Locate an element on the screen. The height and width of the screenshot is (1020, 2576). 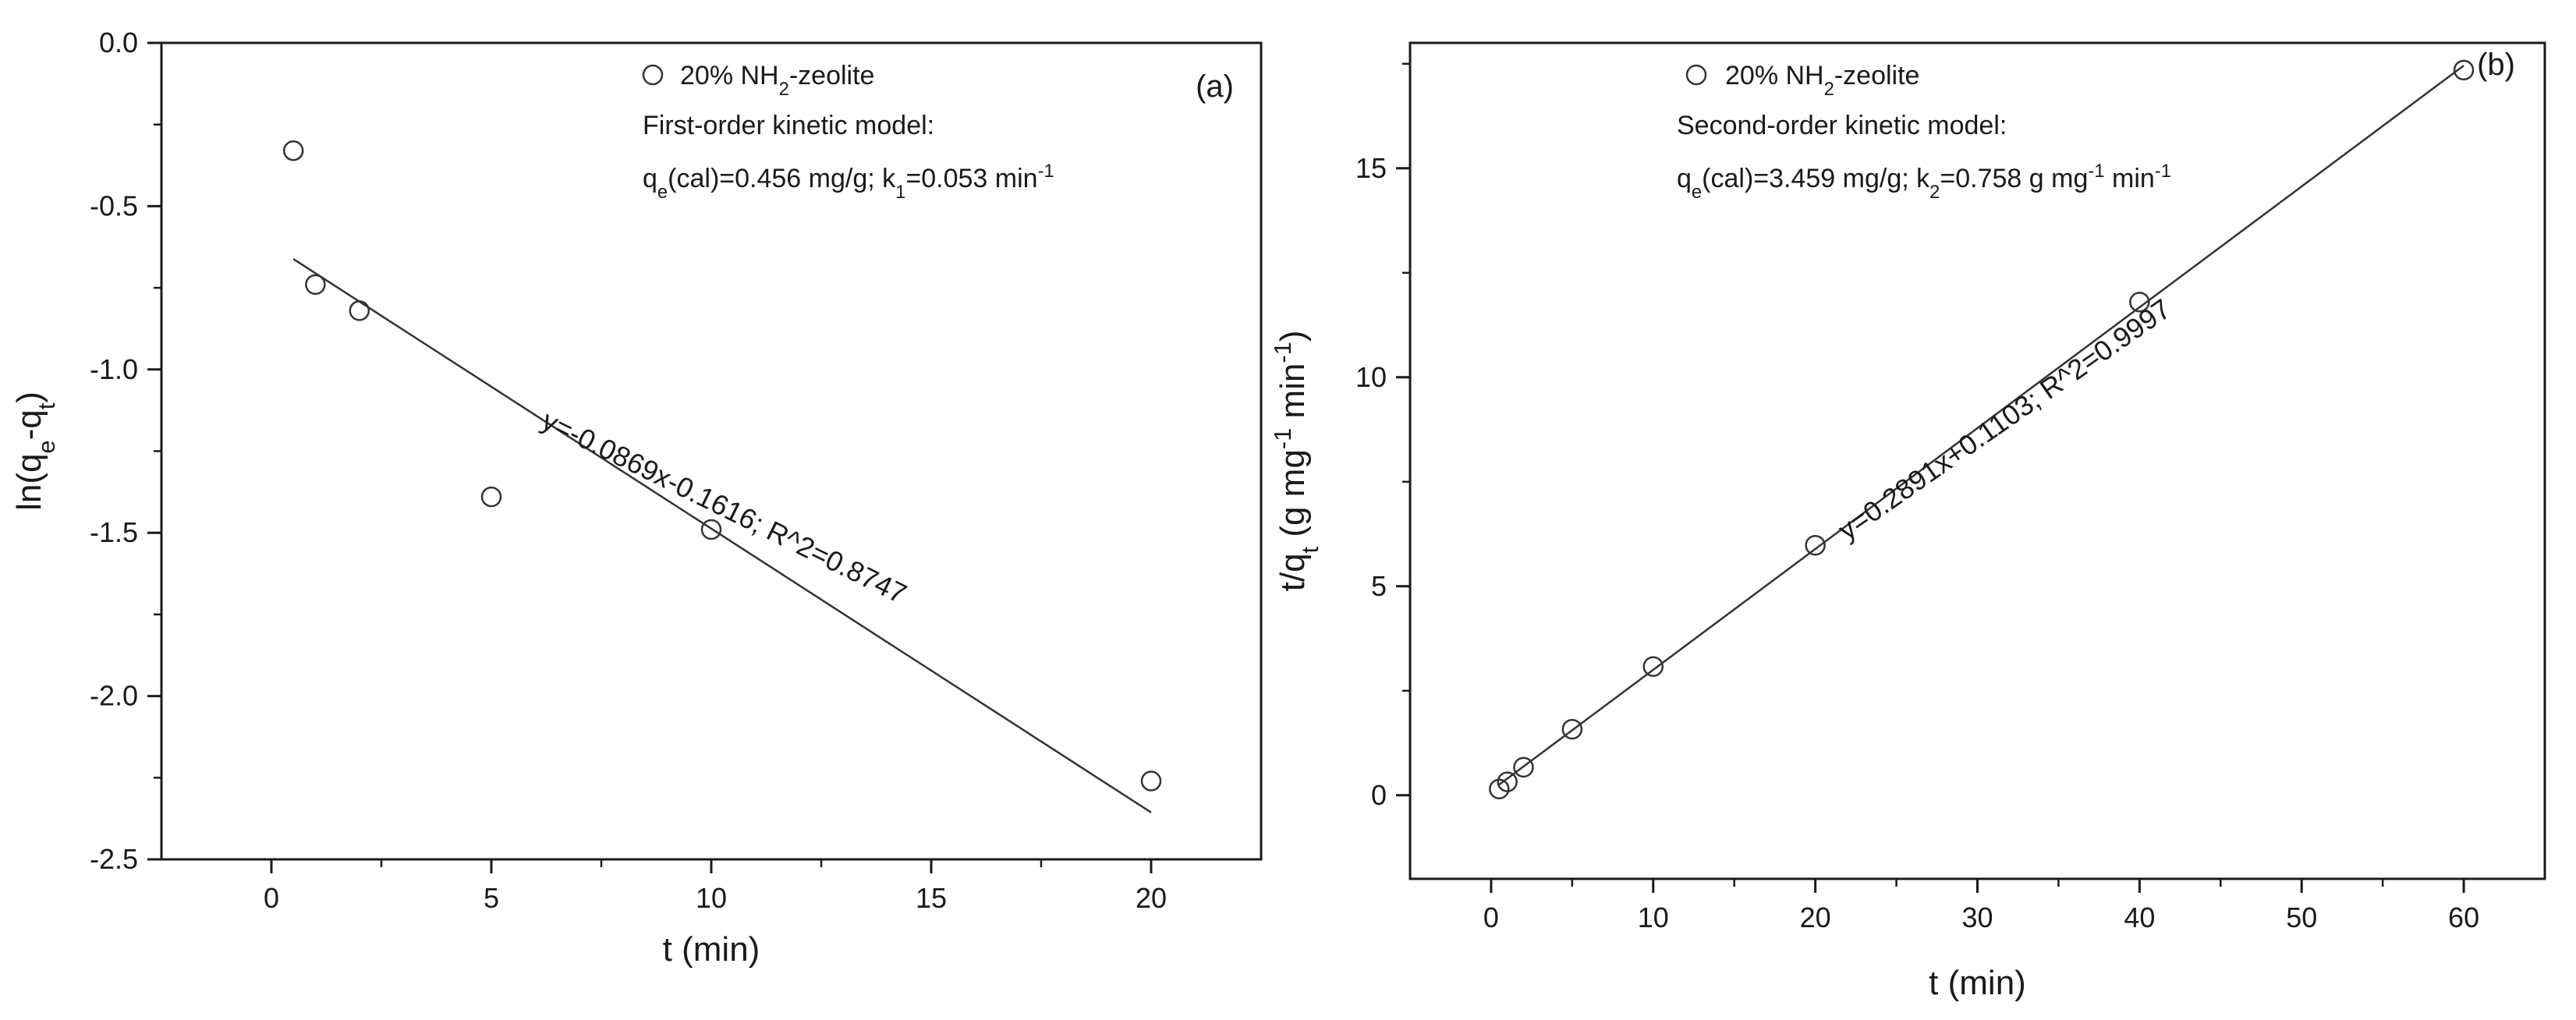
x-tick-label: 40 is located at coordinates (2139, 917).